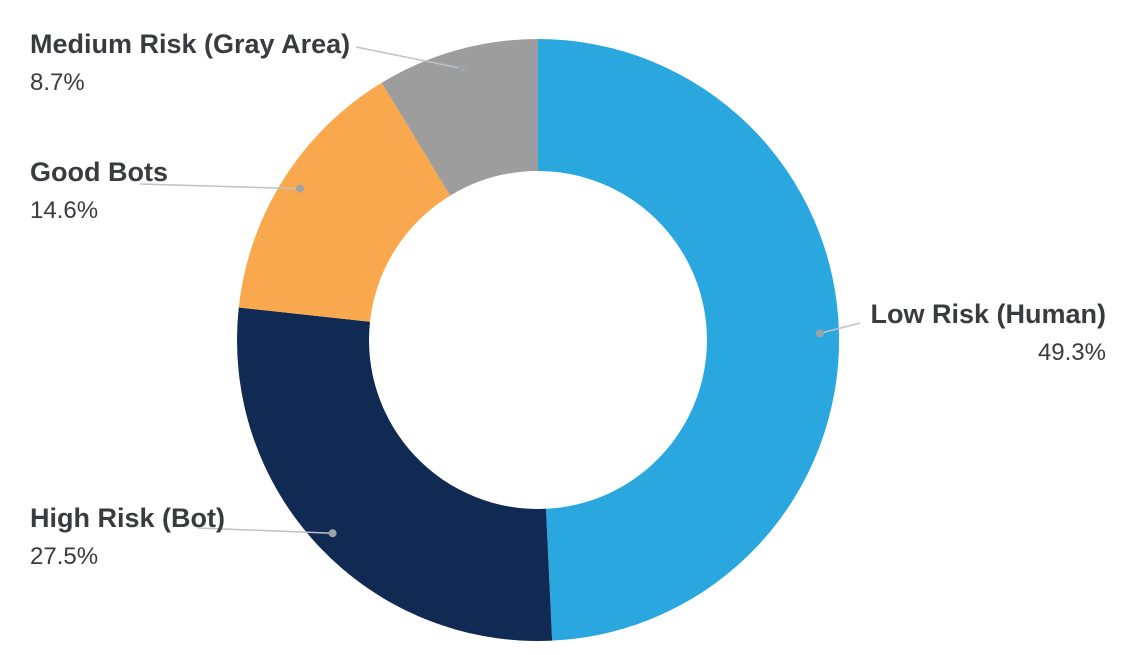  Describe the element at coordinates (461, 68) in the screenshot. I see `leader-dot-medium-risk-gray-area` at that location.